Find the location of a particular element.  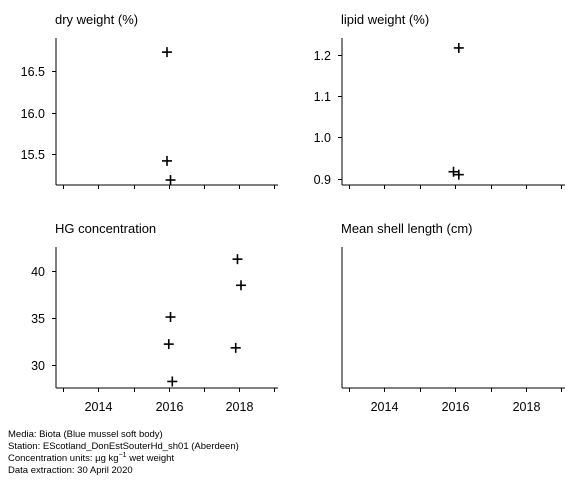

panel-title: Mean shell length (cm) is located at coordinates (407, 228).